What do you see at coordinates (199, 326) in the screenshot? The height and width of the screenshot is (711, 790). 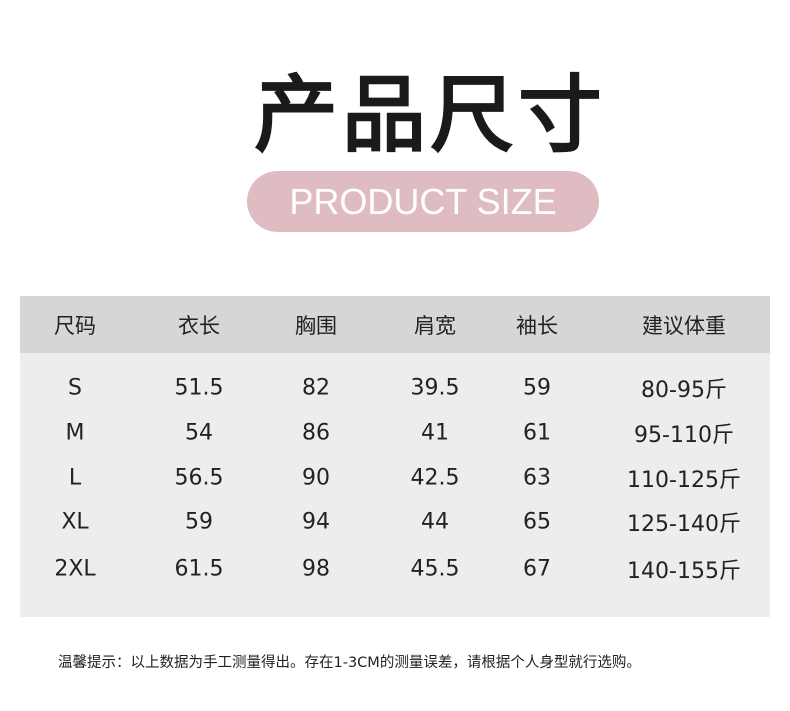 I see `column-header: 衣长` at bounding box center [199, 326].